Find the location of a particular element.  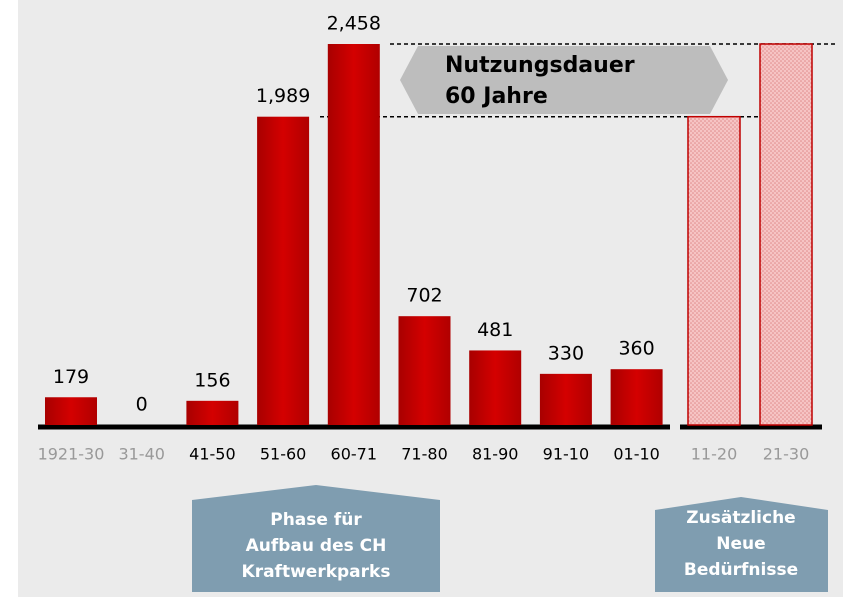

x-tick-label: 60-71 is located at coordinates (354, 454).